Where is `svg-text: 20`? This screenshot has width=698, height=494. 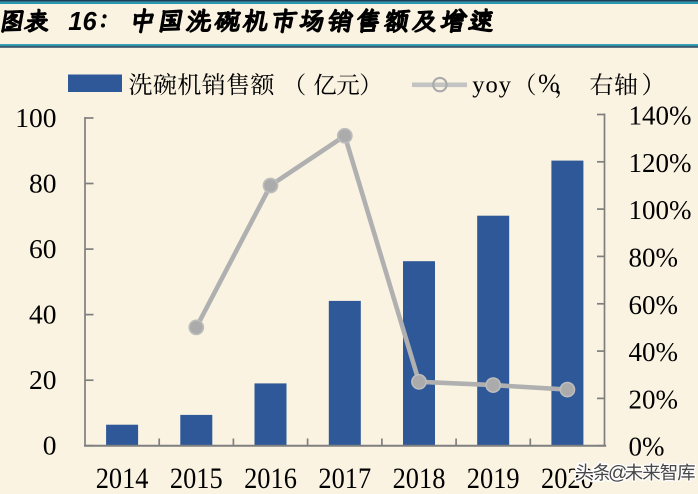
svg-text: 20 is located at coordinates (43, 379).